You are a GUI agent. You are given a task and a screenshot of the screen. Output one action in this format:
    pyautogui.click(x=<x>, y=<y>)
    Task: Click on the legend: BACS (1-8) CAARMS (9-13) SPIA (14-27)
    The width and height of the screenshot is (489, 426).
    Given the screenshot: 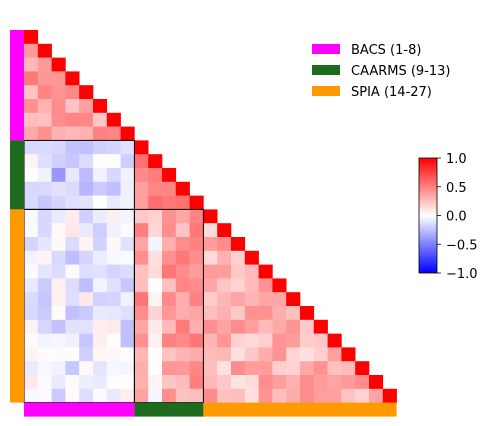 What is the action you would take?
    pyautogui.click(x=381, y=71)
    